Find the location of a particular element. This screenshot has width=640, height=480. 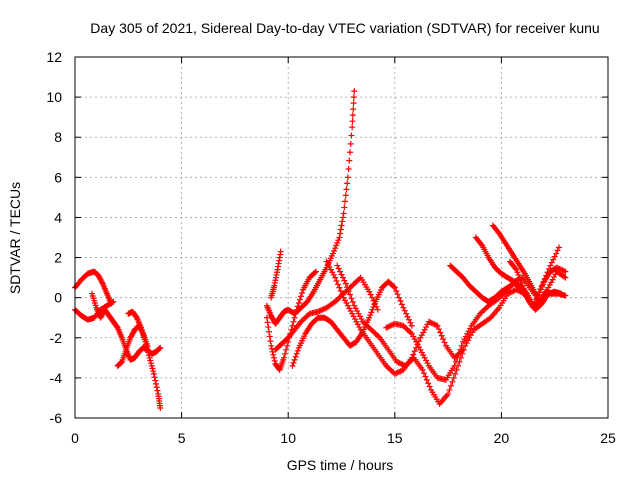

x-tick-label: 0 is located at coordinates (75, 438).